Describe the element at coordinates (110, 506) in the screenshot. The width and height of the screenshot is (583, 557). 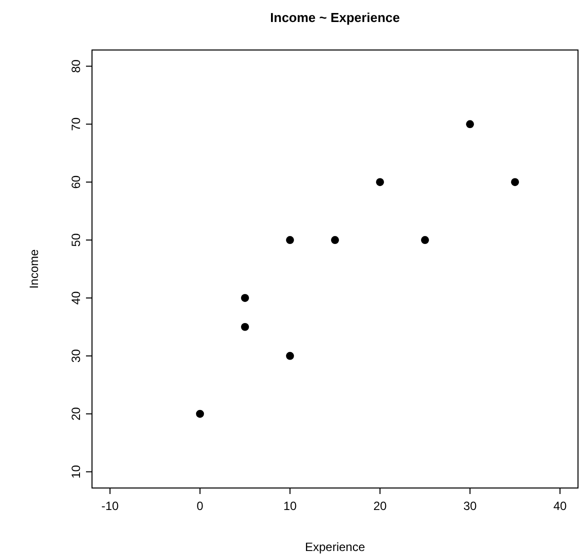
I see `x-tick-label: -10` at that location.